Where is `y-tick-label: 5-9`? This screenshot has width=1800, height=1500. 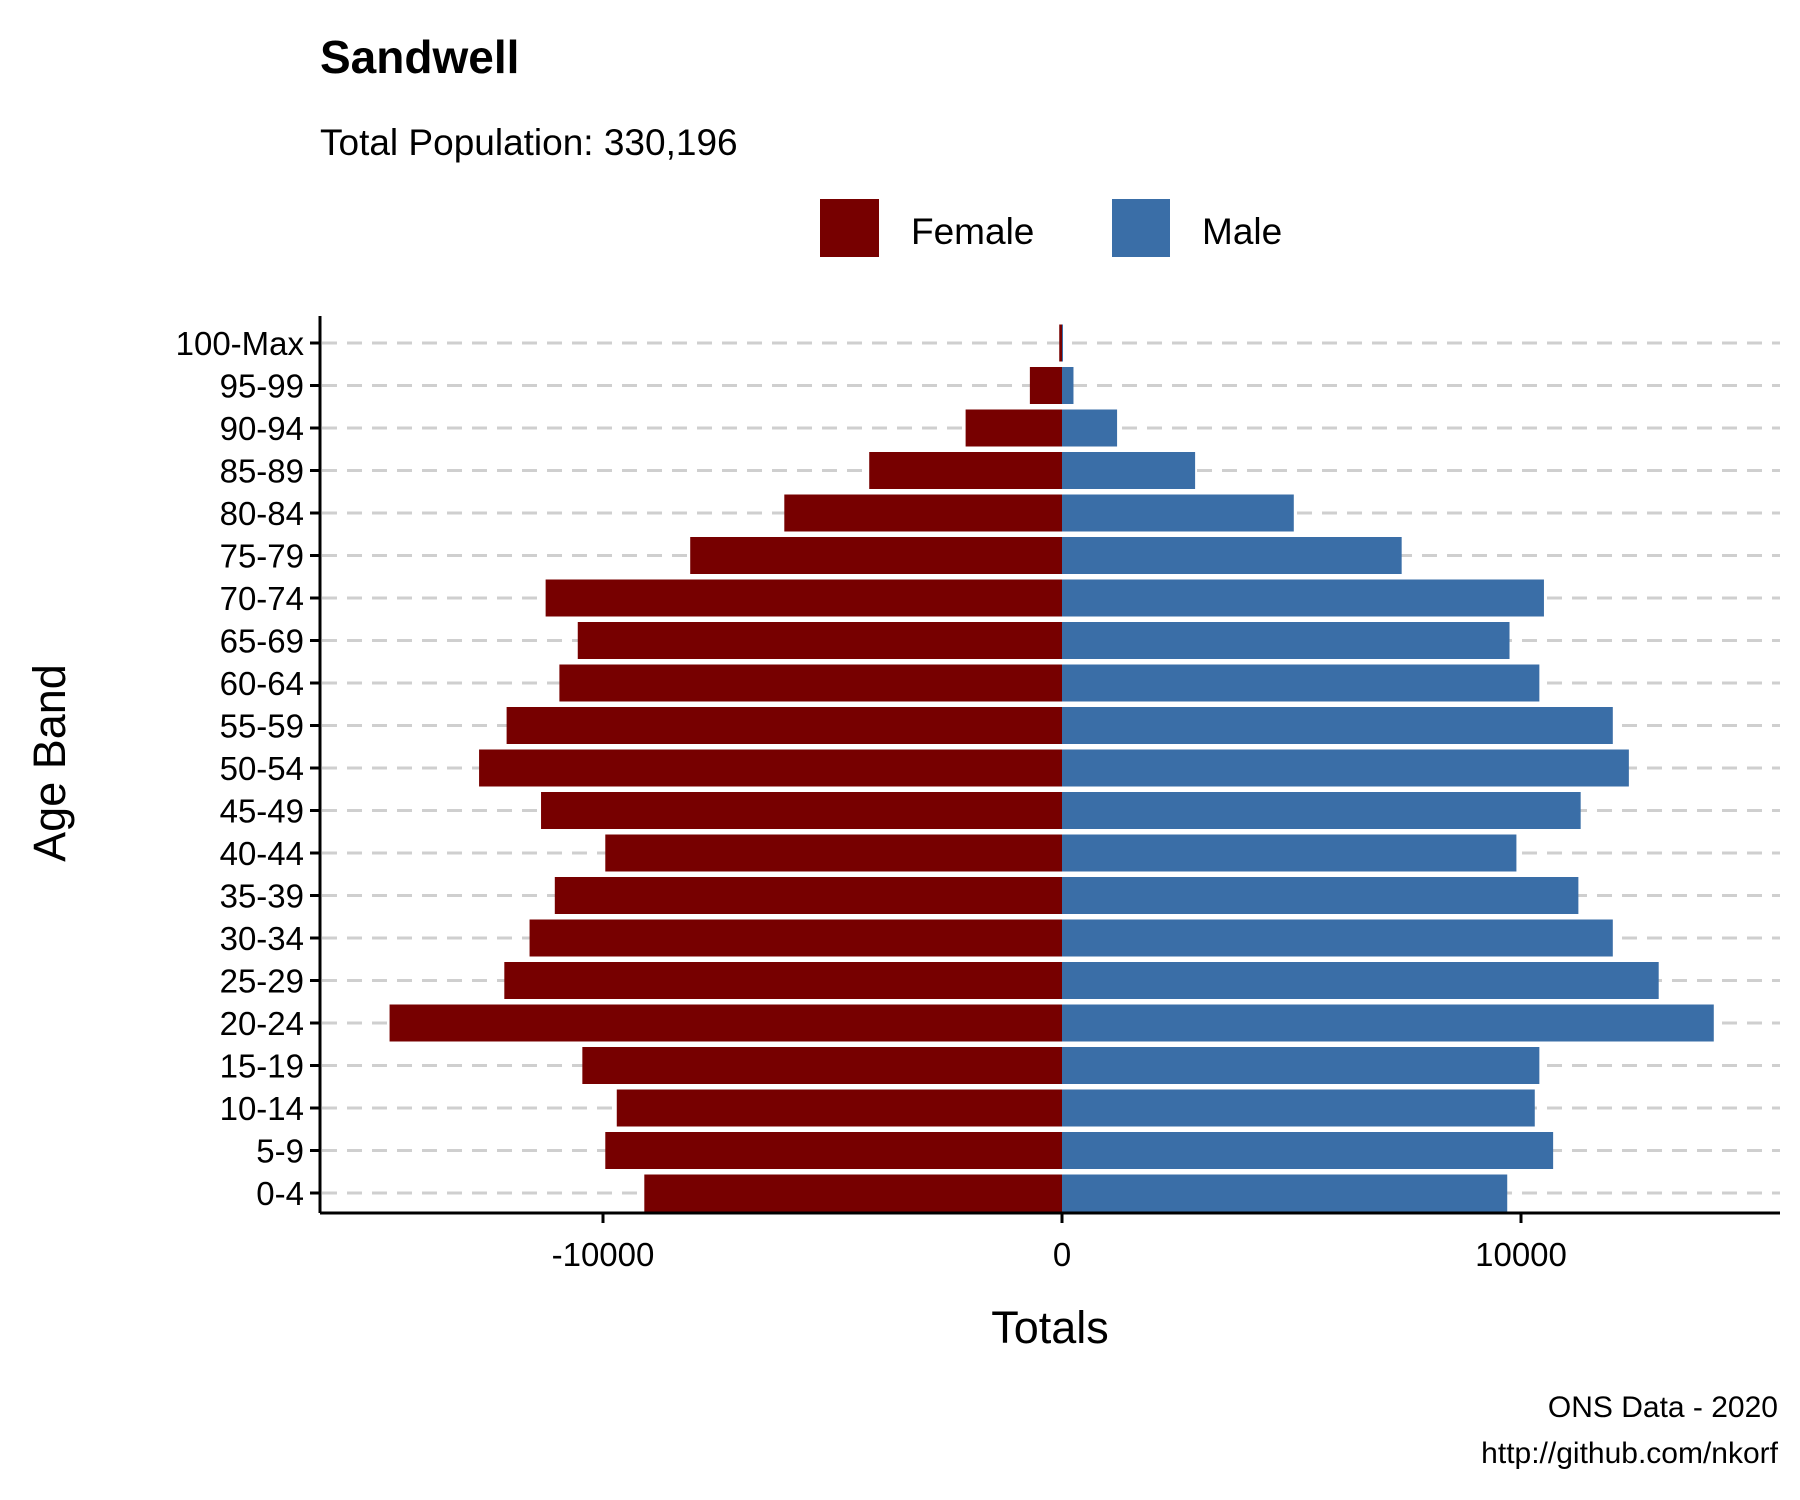
y-tick-label: 5-9 is located at coordinates (280, 1151).